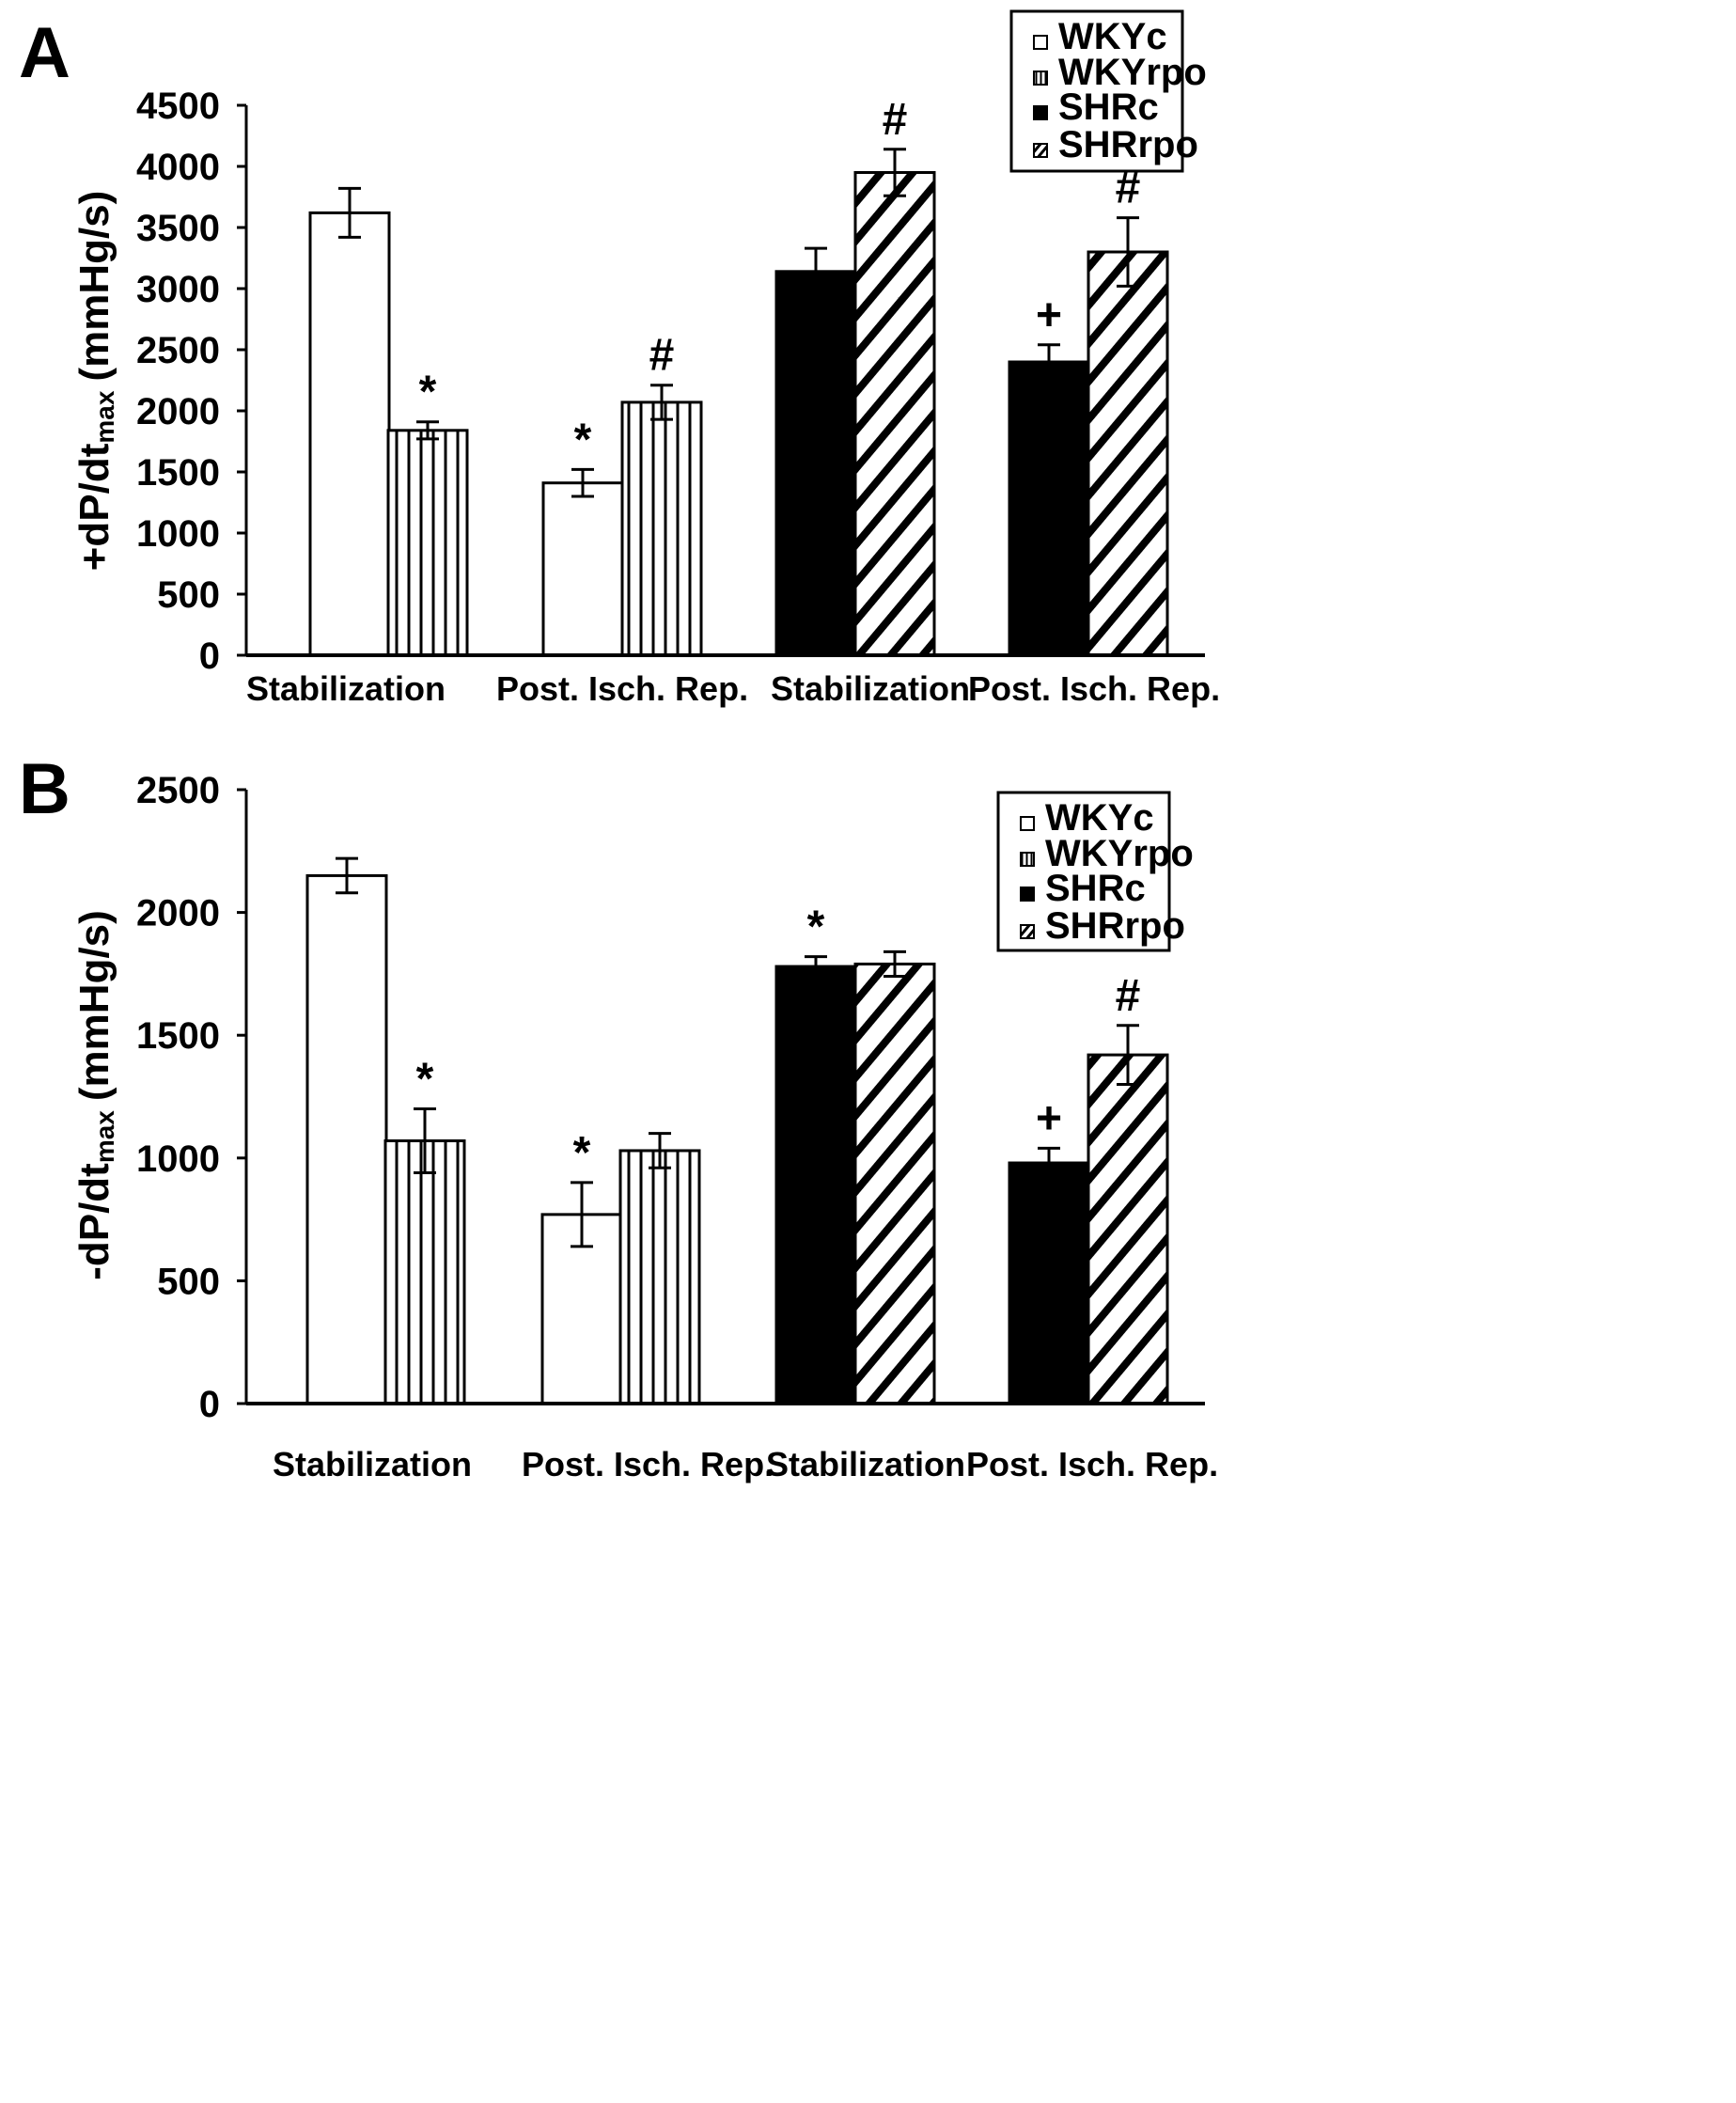 Image resolution: width=1736 pixels, height=2103 pixels. I want to click on panel-letter: B, so click(44, 789).